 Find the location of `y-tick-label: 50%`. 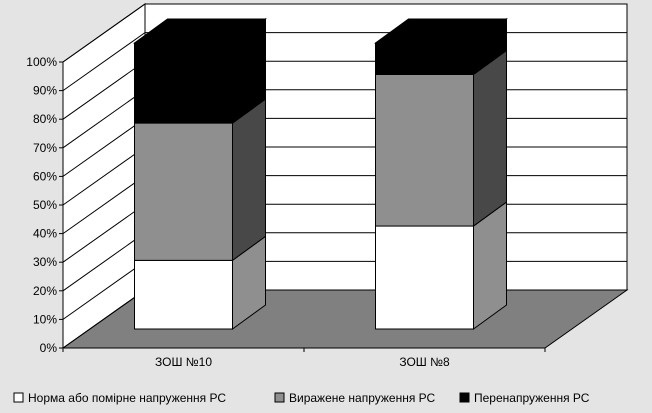

y-tick-label: 50% is located at coordinates (45, 205).